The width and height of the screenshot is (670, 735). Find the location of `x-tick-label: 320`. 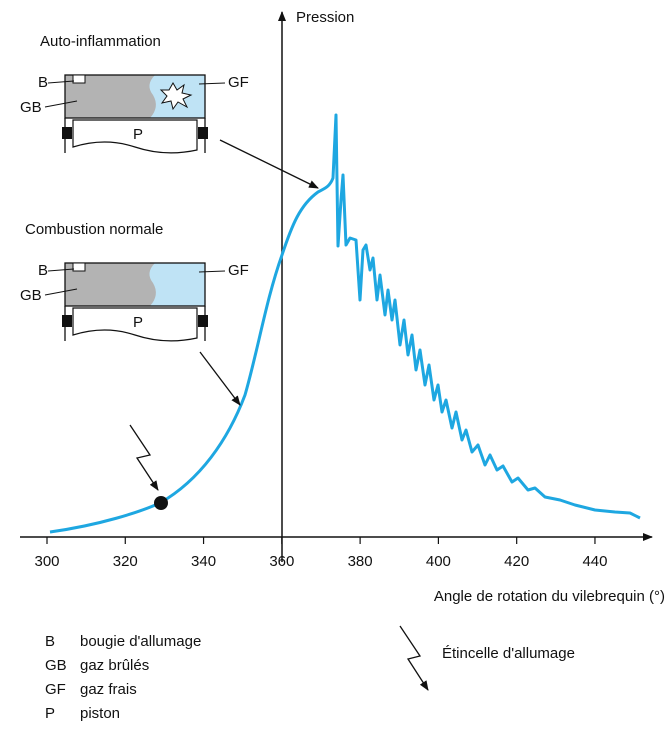

x-tick-label: 320 is located at coordinates (125, 561).